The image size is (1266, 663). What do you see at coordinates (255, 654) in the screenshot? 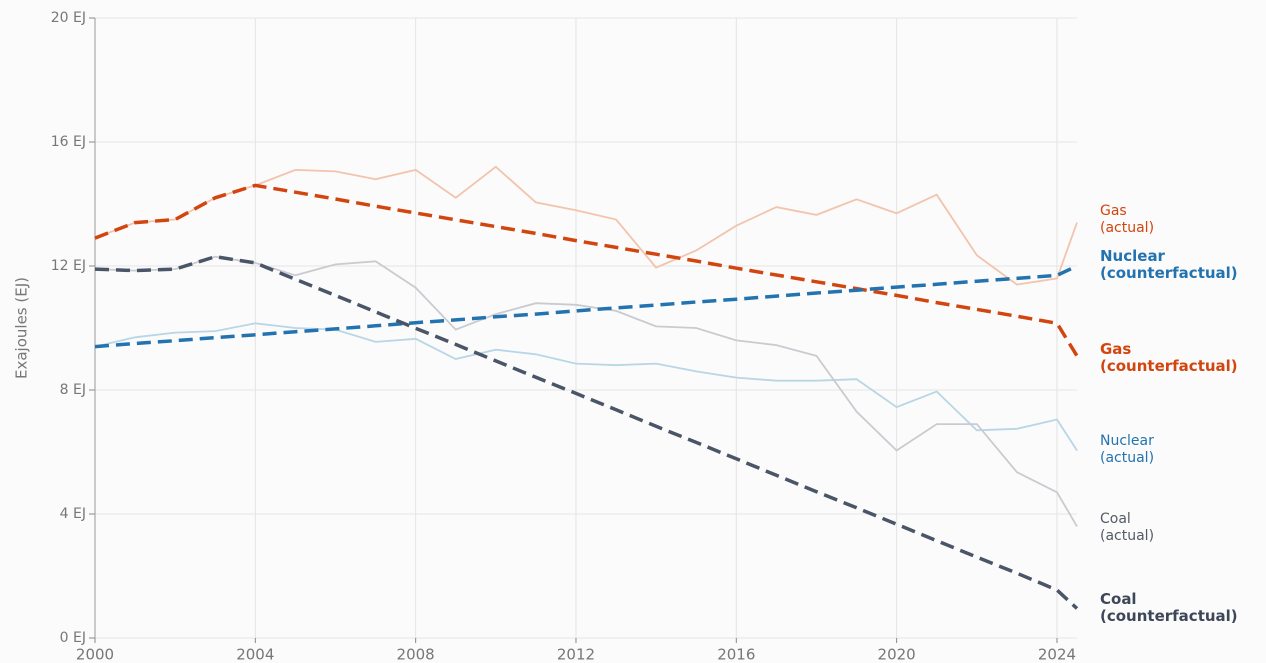
I see `x-tick-label: 2004` at bounding box center [255, 654].